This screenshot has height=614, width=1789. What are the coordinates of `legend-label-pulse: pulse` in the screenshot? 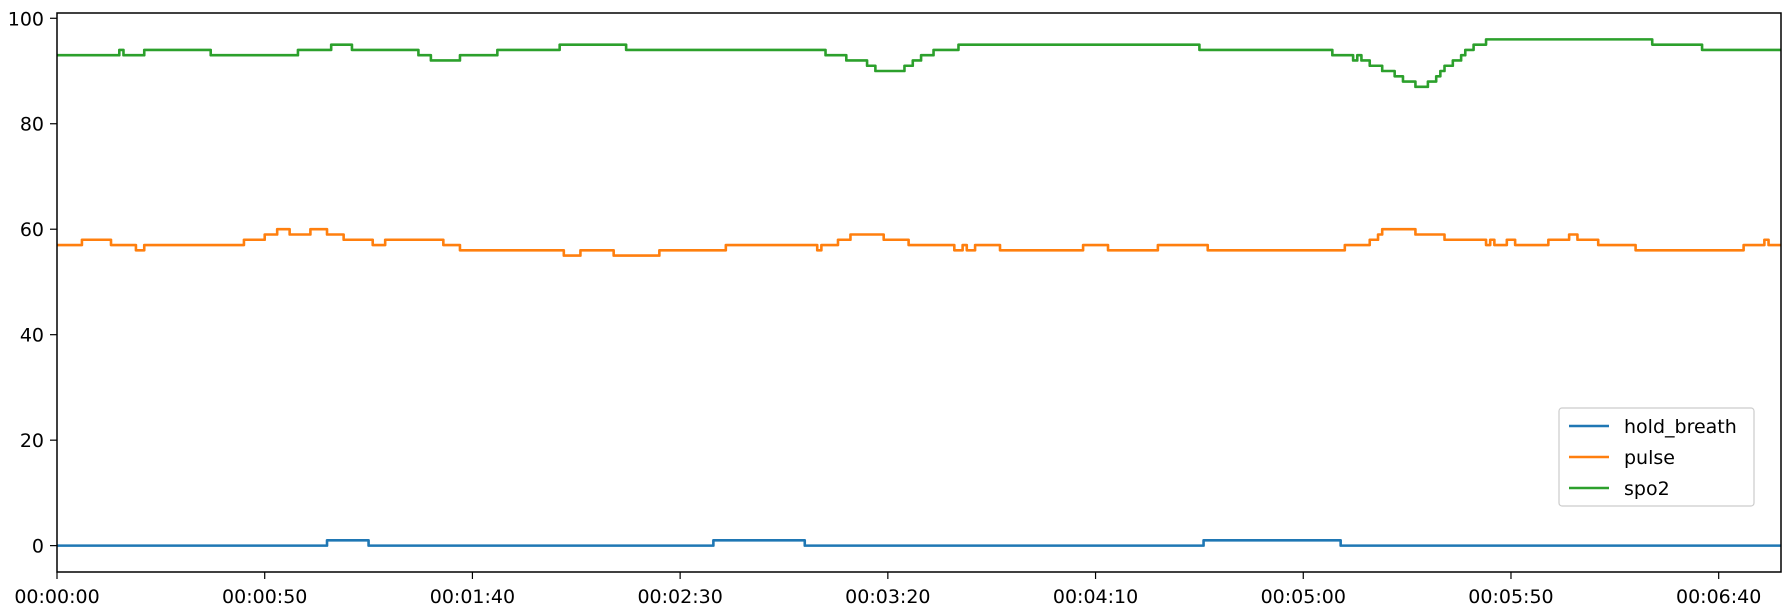 It's located at (1649, 458).